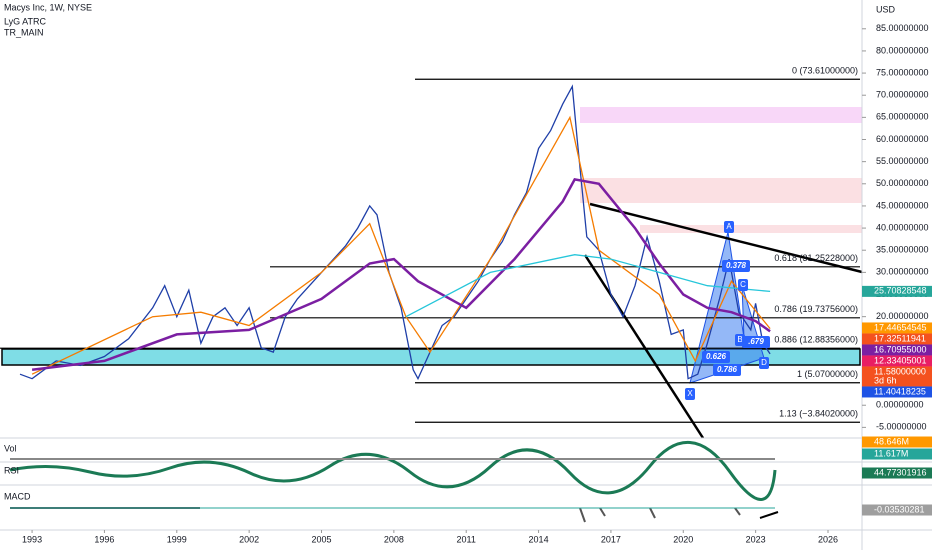  What do you see at coordinates (902, 28) in the screenshot?
I see `y-tick-label: 85.00000000` at bounding box center [902, 28].